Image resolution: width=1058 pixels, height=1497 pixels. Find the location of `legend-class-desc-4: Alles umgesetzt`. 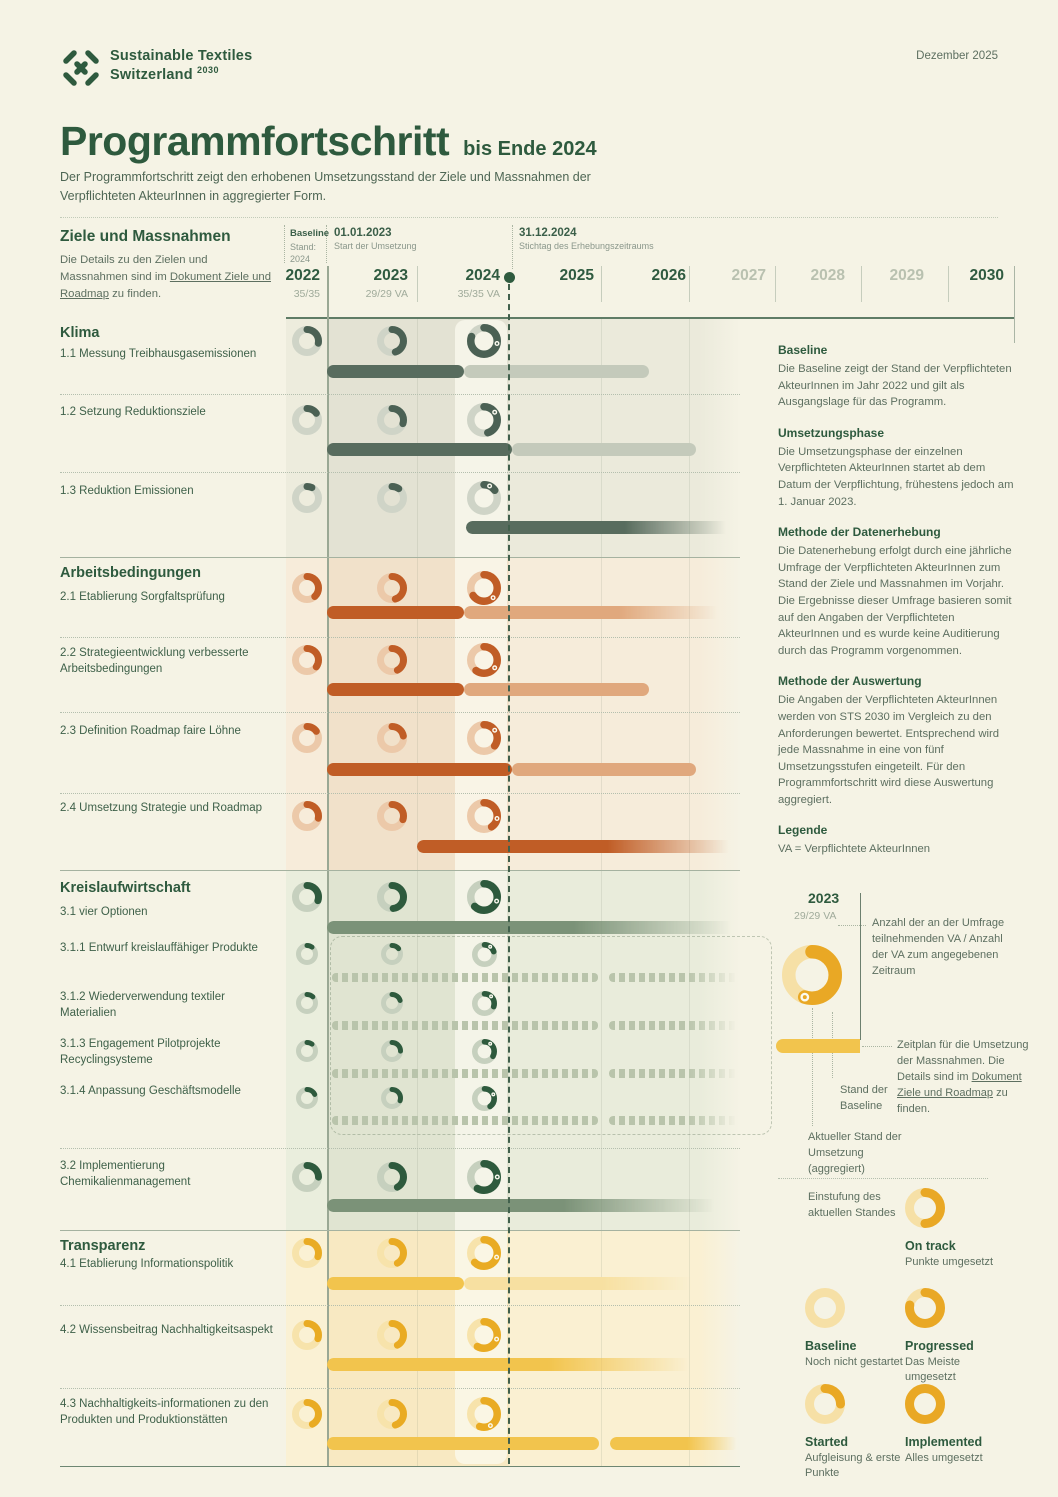

legend-class-desc-4: Alles umgesetzt is located at coordinates (944, 1458).